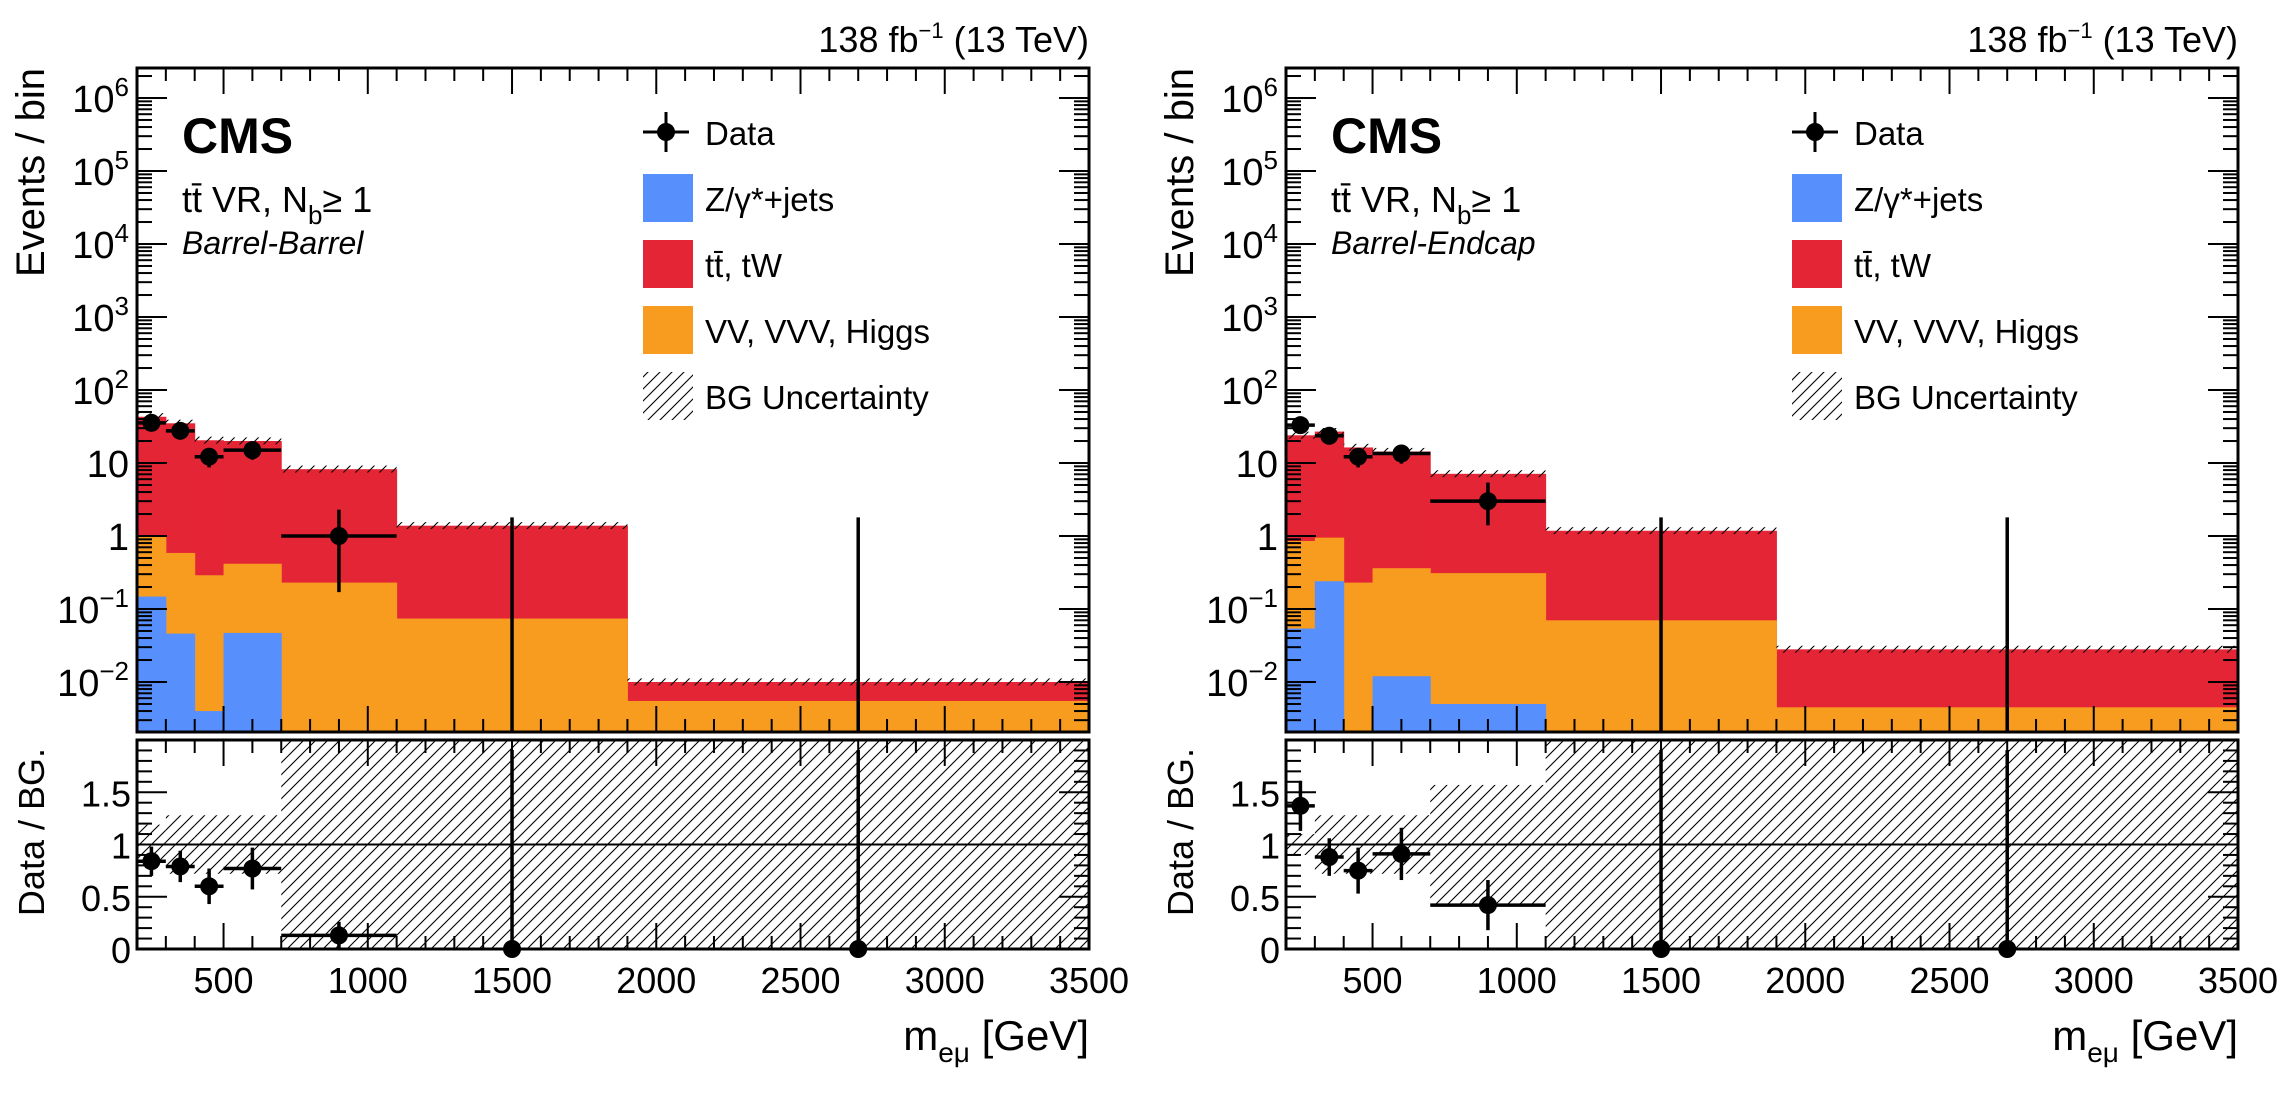 The height and width of the screenshot is (1094, 2284). I want to click on legend-swatch-hatch, so click(1817, 396).